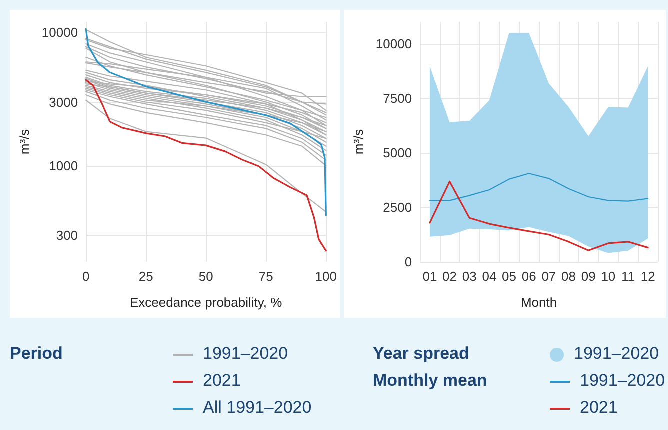  Describe the element at coordinates (569, 276) in the screenshot. I see `x-tick-label: 08` at that location.